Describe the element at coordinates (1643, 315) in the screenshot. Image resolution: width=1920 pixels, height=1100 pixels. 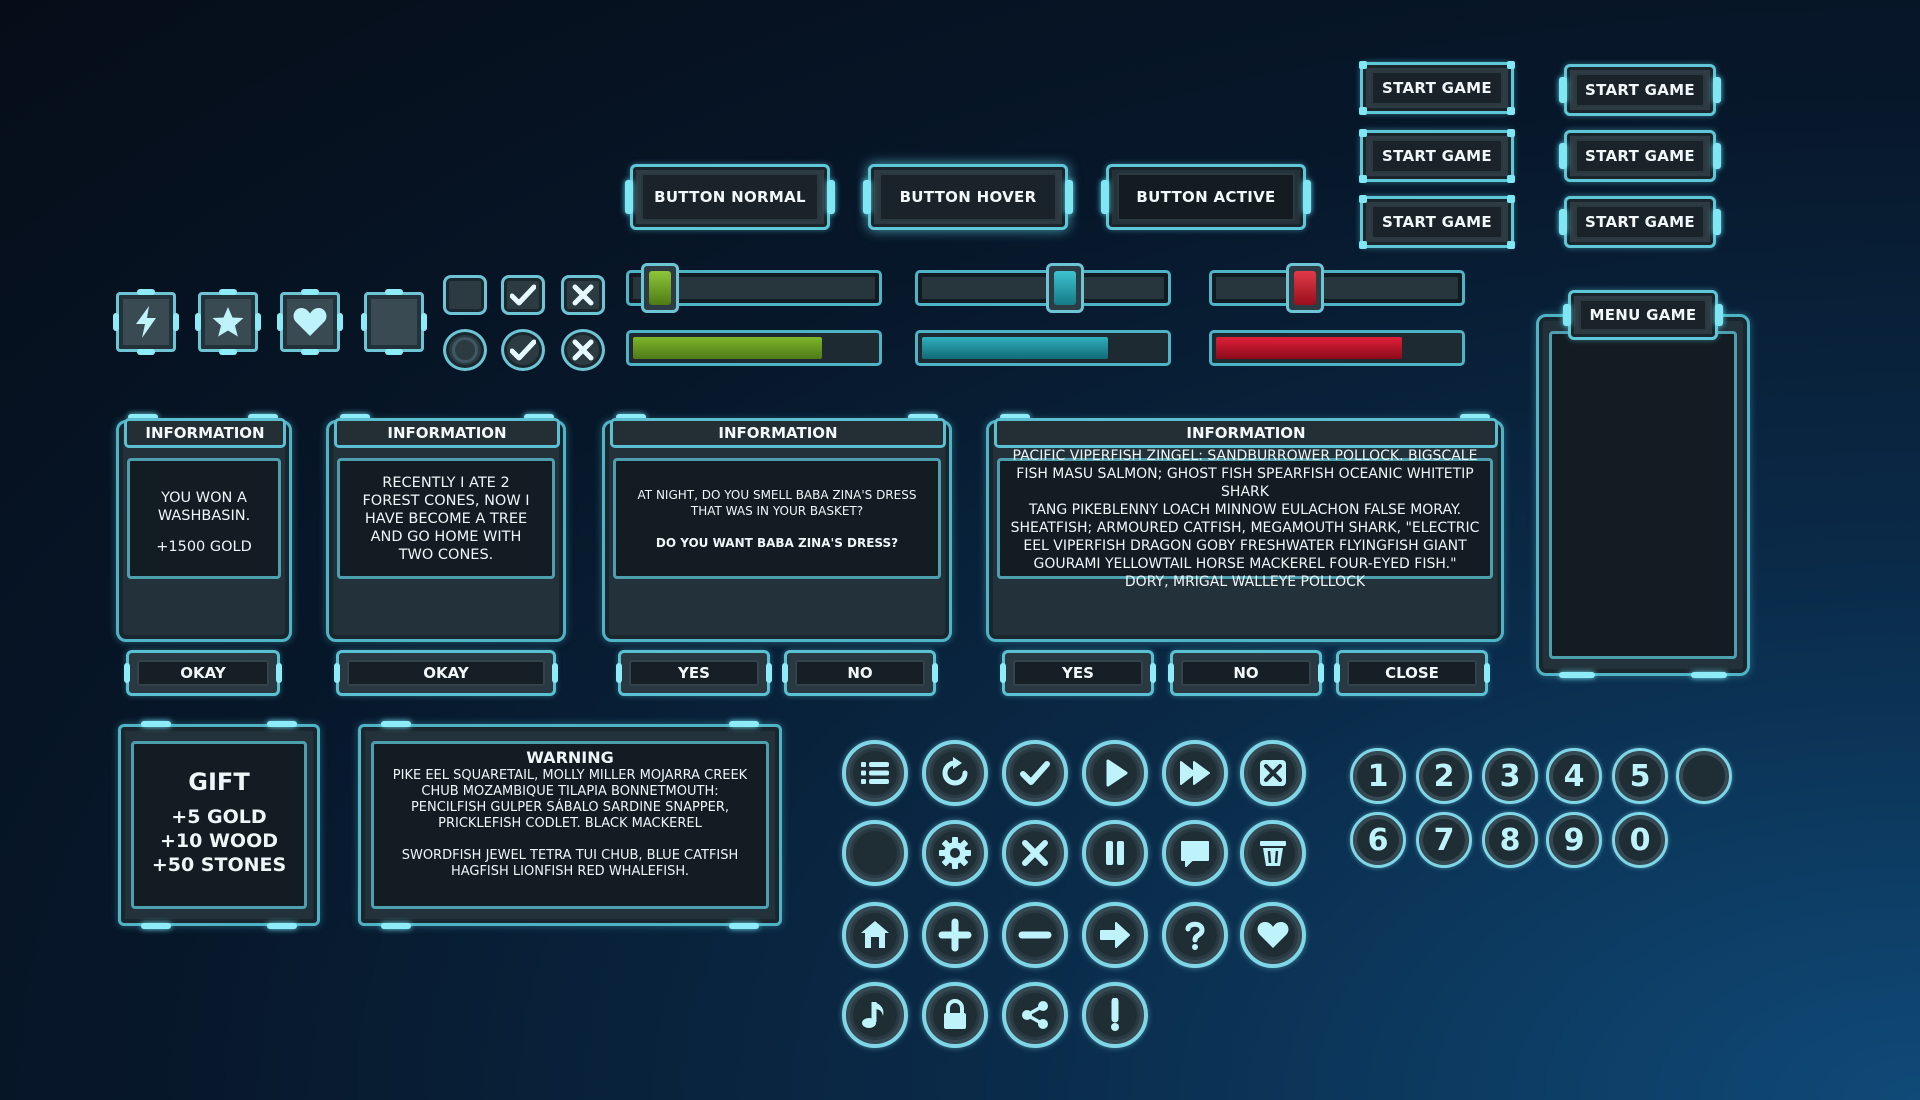
I see `menu-game-title: MENU GAME` at that location.